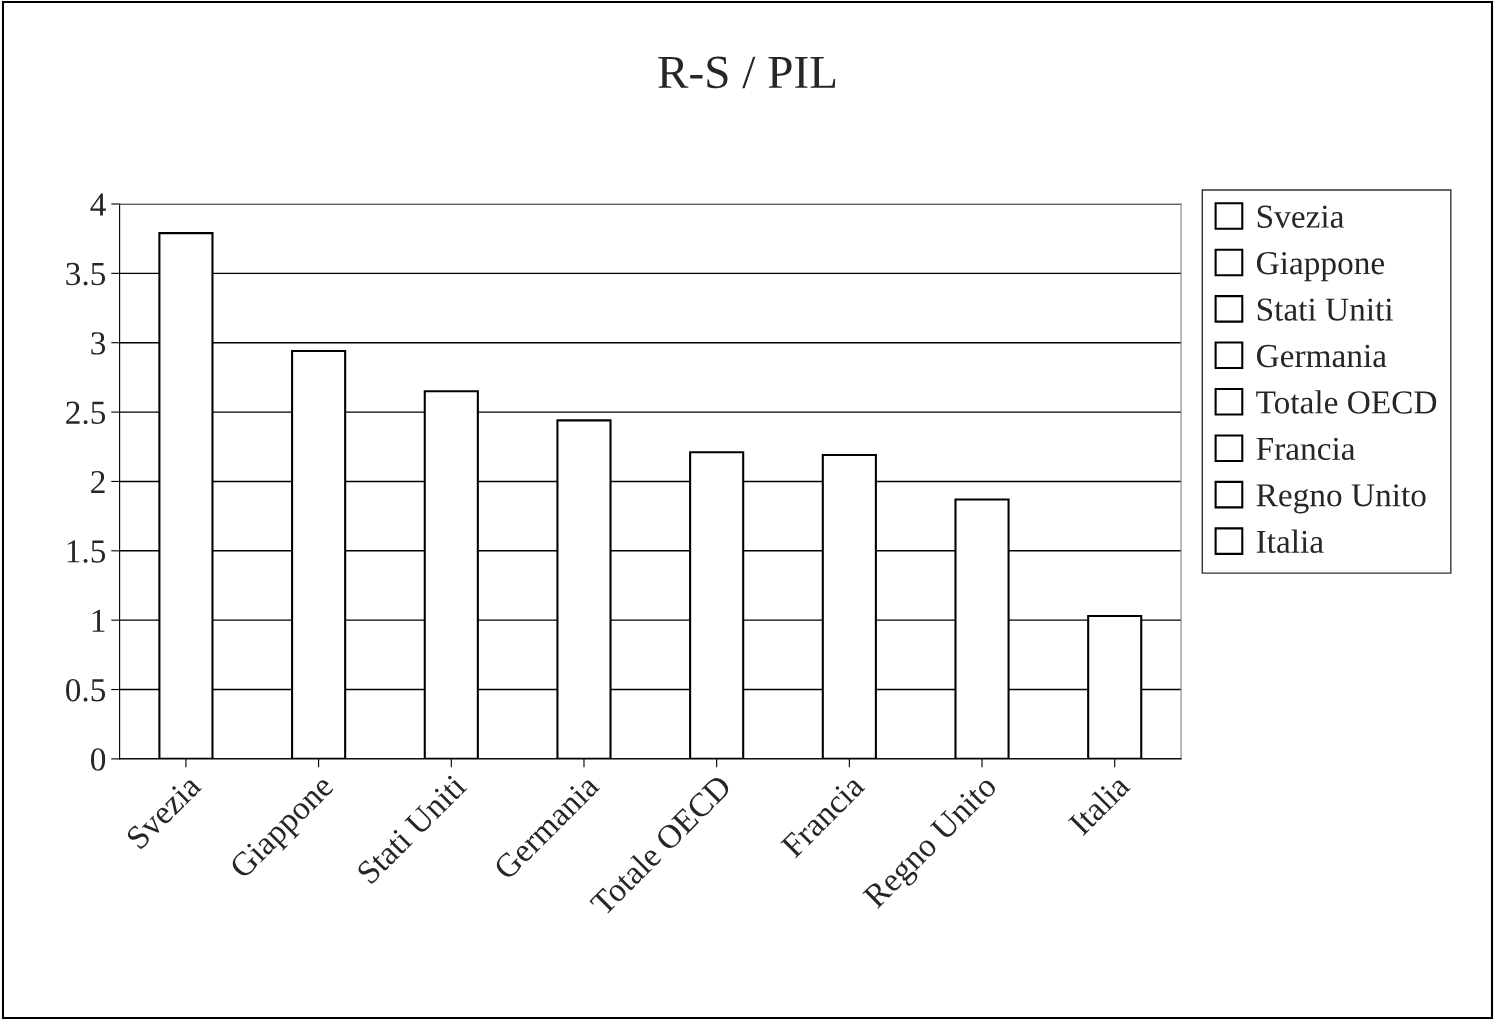 The image size is (1495, 1020). I want to click on legend-label: Italia, so click(1290, 541).